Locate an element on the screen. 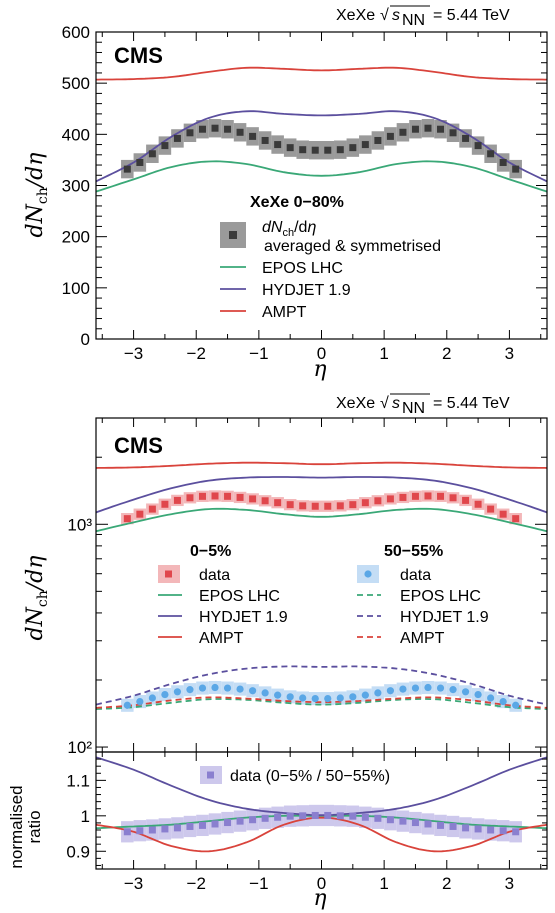 The width and height of the screenshot is (555, 913). y-tick-label: 10³ is located at coordinates (79, 524).